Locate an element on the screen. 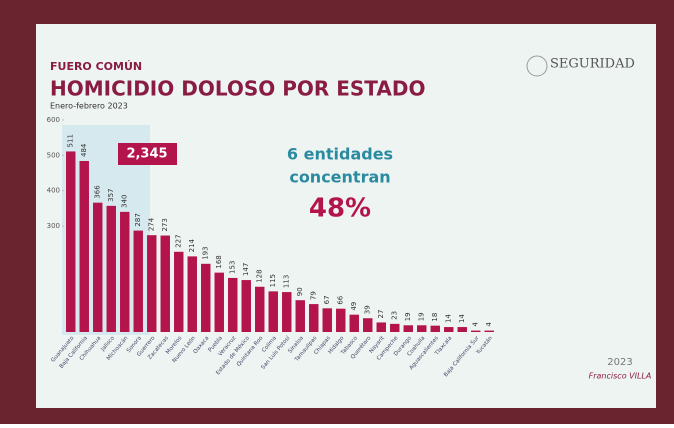 The width and height of the screenshot is (674, 428). annotation: 48% is located at coordinates (340, 209).